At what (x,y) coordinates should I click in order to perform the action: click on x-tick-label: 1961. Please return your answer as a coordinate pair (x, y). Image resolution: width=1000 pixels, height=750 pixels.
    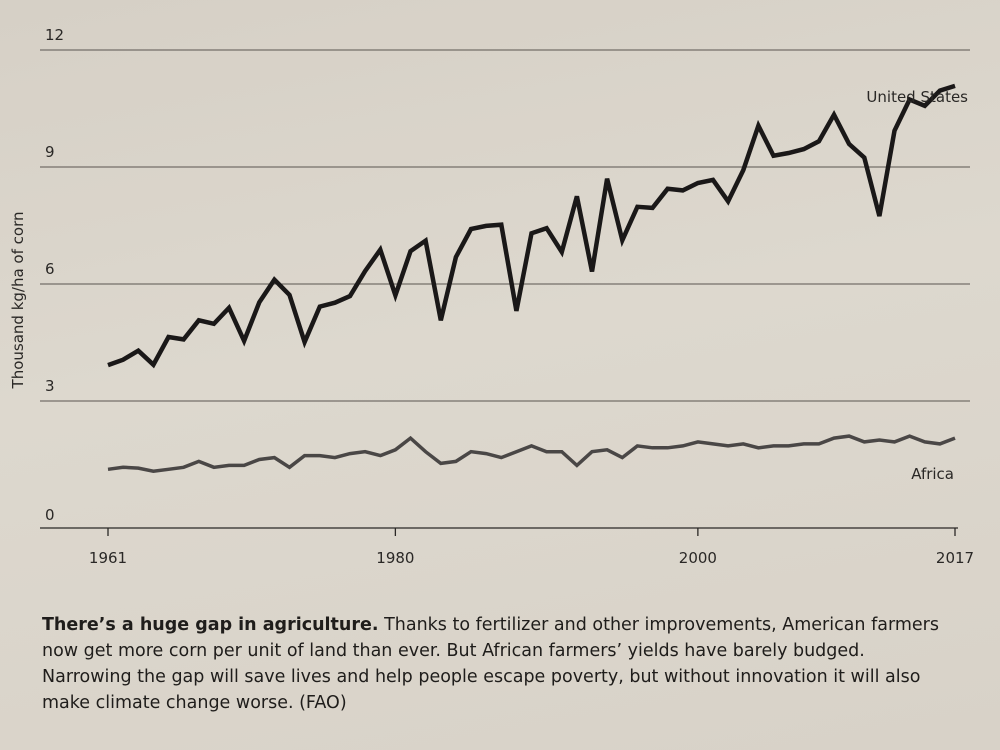
    Looking at the image, I should click on (108, 558).